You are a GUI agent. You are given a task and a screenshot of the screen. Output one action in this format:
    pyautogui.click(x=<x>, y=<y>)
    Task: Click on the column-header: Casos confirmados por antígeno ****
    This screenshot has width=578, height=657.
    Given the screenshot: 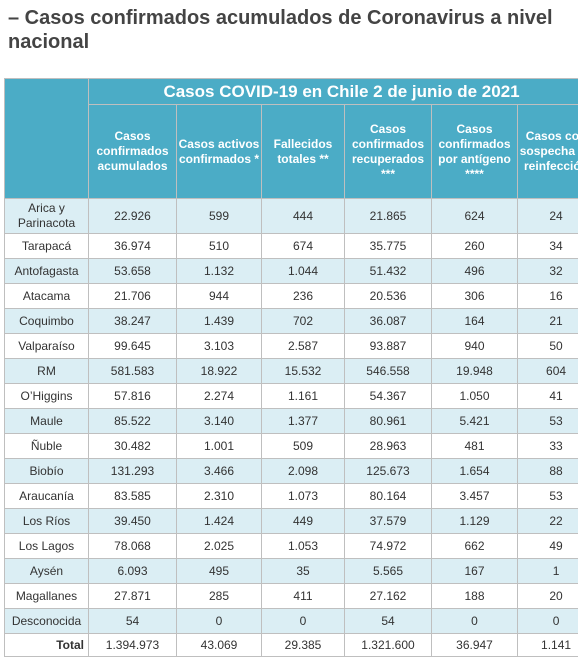 What is the action you would take?
    pyautogui.click(x=475, y=152)
    